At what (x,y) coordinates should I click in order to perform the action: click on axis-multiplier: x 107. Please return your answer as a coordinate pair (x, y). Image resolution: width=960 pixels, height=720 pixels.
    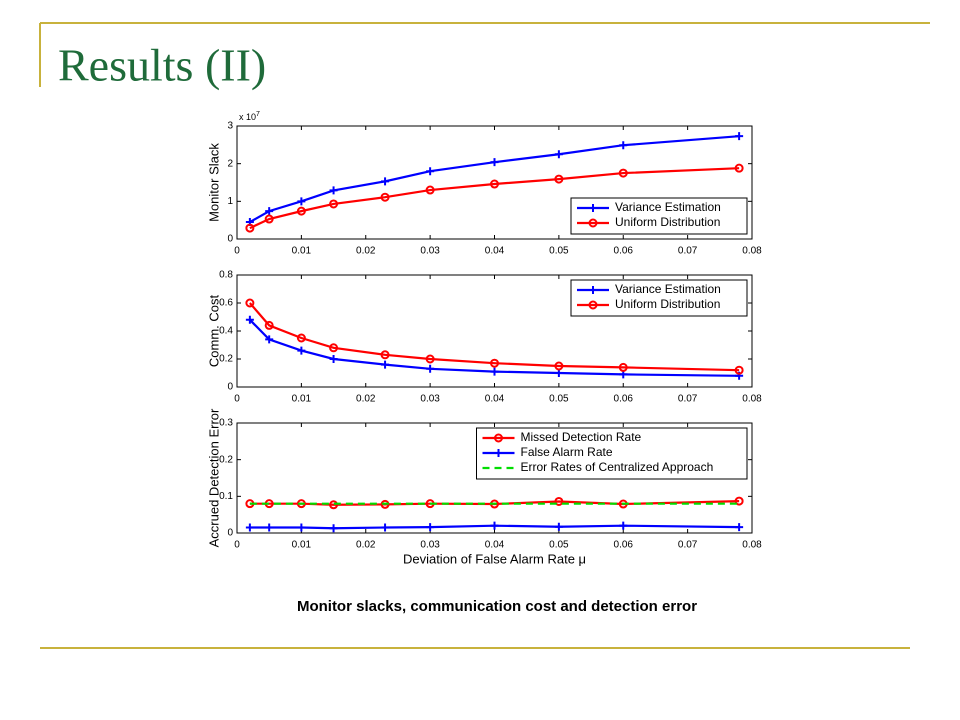
    Looking at the image, I should click on (249, 117).